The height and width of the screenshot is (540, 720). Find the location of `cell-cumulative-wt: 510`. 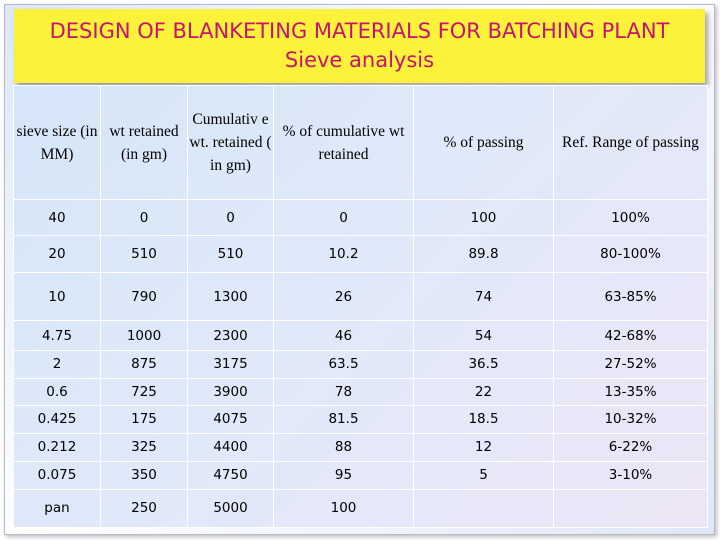

cell-cumulative-wt: 510 is located at coordinates (230, 254).